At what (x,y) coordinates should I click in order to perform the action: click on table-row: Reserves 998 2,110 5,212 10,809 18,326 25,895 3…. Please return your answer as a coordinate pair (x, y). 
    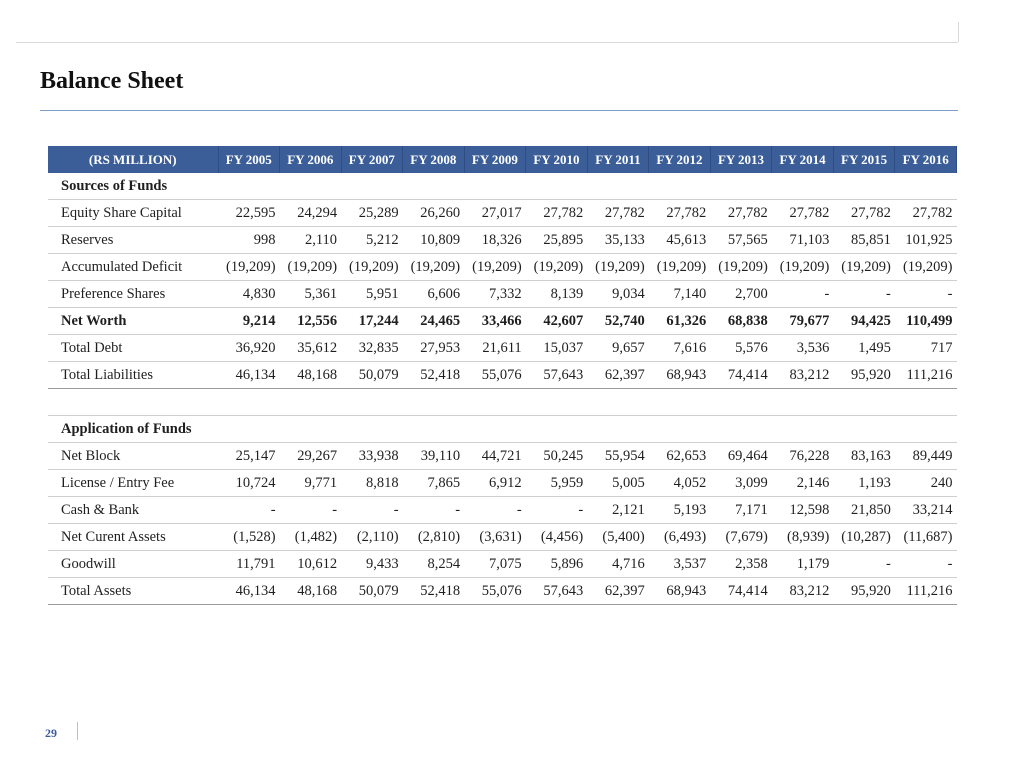
    Looking at the image, I should click on (502, 240).